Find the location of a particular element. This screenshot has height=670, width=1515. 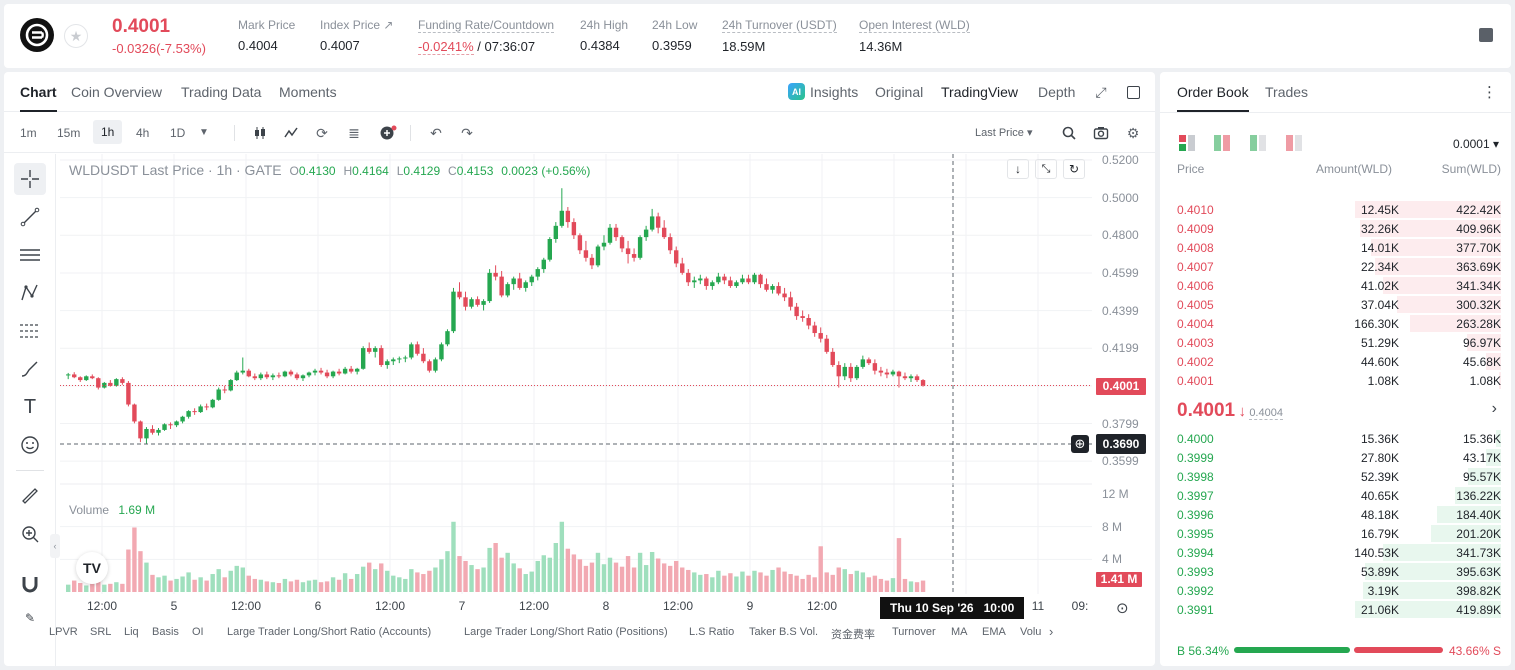

search-icon is located at coordinates (1069, 133).